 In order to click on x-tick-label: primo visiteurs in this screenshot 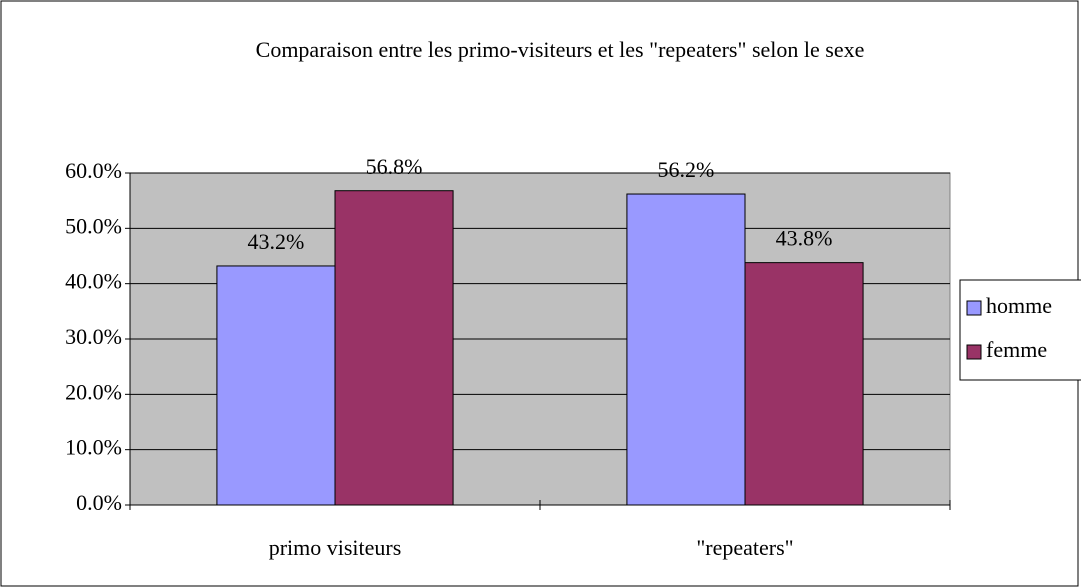, I will do `click(335, 547)`.